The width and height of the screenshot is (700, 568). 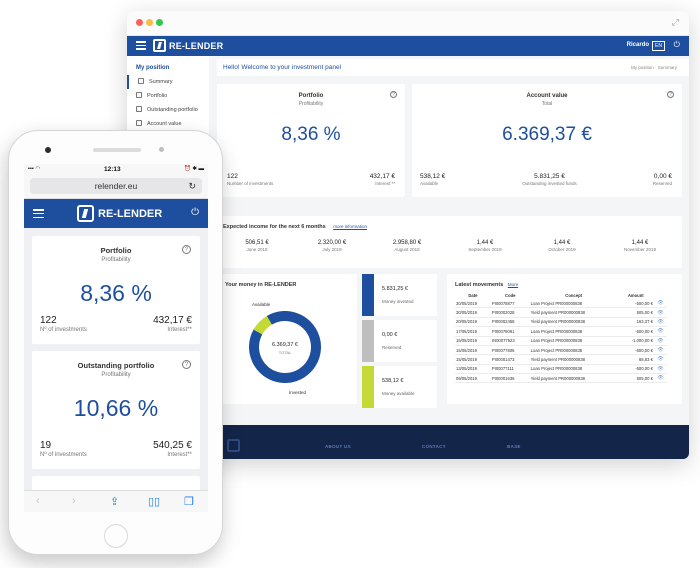 What do you see at coordinates (662, 183) in the screenshot?
I see `reserved-label: Reserved` at bounding box center [662, 183].